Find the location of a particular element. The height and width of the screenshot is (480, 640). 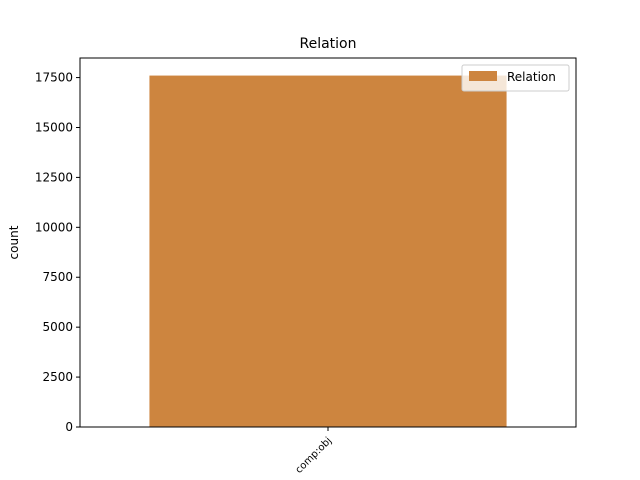

legend: Relation is located at coordinates (515, 78).